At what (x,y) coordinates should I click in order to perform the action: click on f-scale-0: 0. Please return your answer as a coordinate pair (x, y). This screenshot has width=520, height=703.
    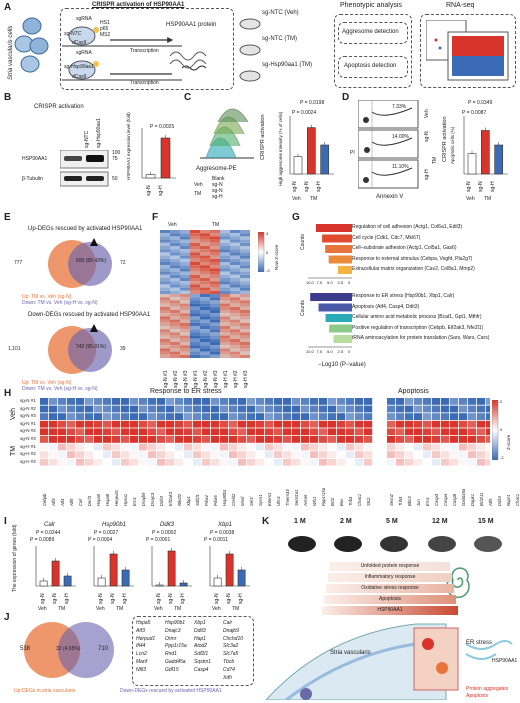
    Looking at the image, I should click on (267, 252).